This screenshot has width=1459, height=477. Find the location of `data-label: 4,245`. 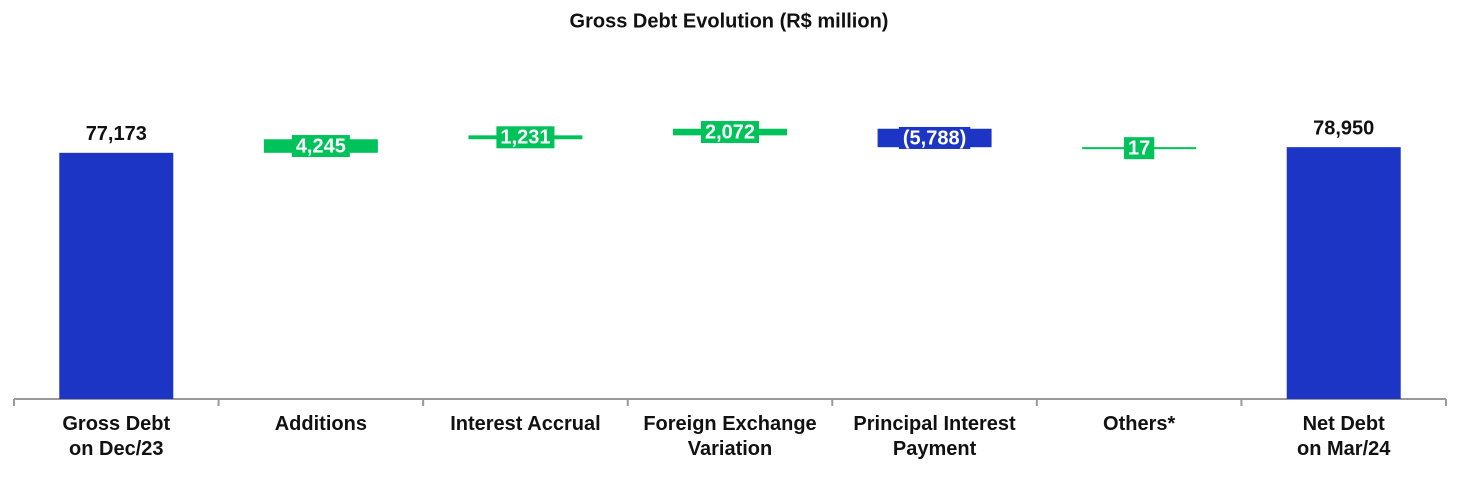

data-label: 4,245 is located at coordinates (321, 146).